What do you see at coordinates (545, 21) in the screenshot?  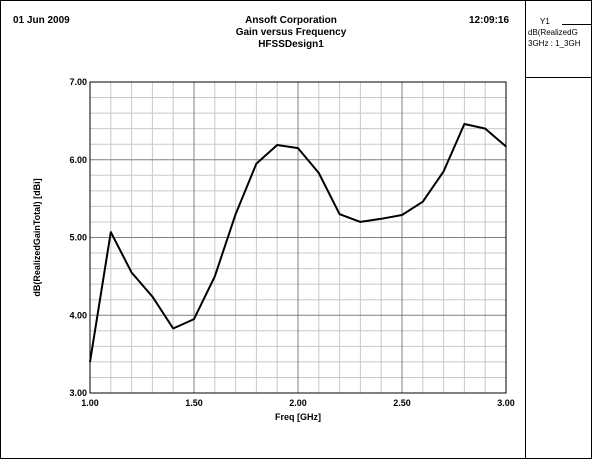 I see `legend-series-name: Y1` at bounding box center [545, 21].